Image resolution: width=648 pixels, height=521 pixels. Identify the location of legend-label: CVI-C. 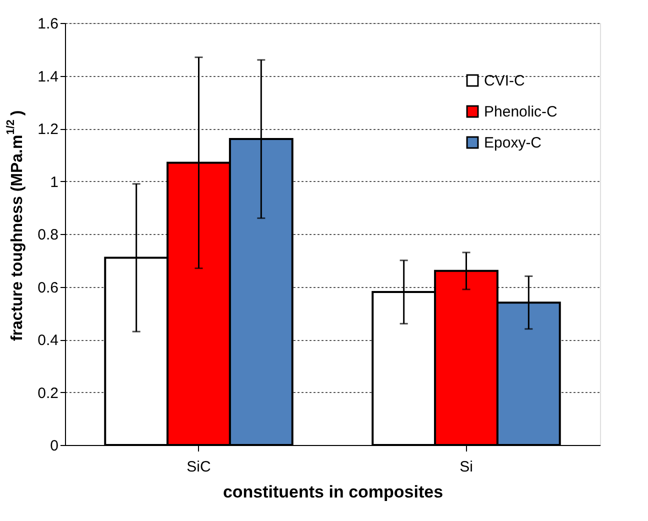
(504, 81).